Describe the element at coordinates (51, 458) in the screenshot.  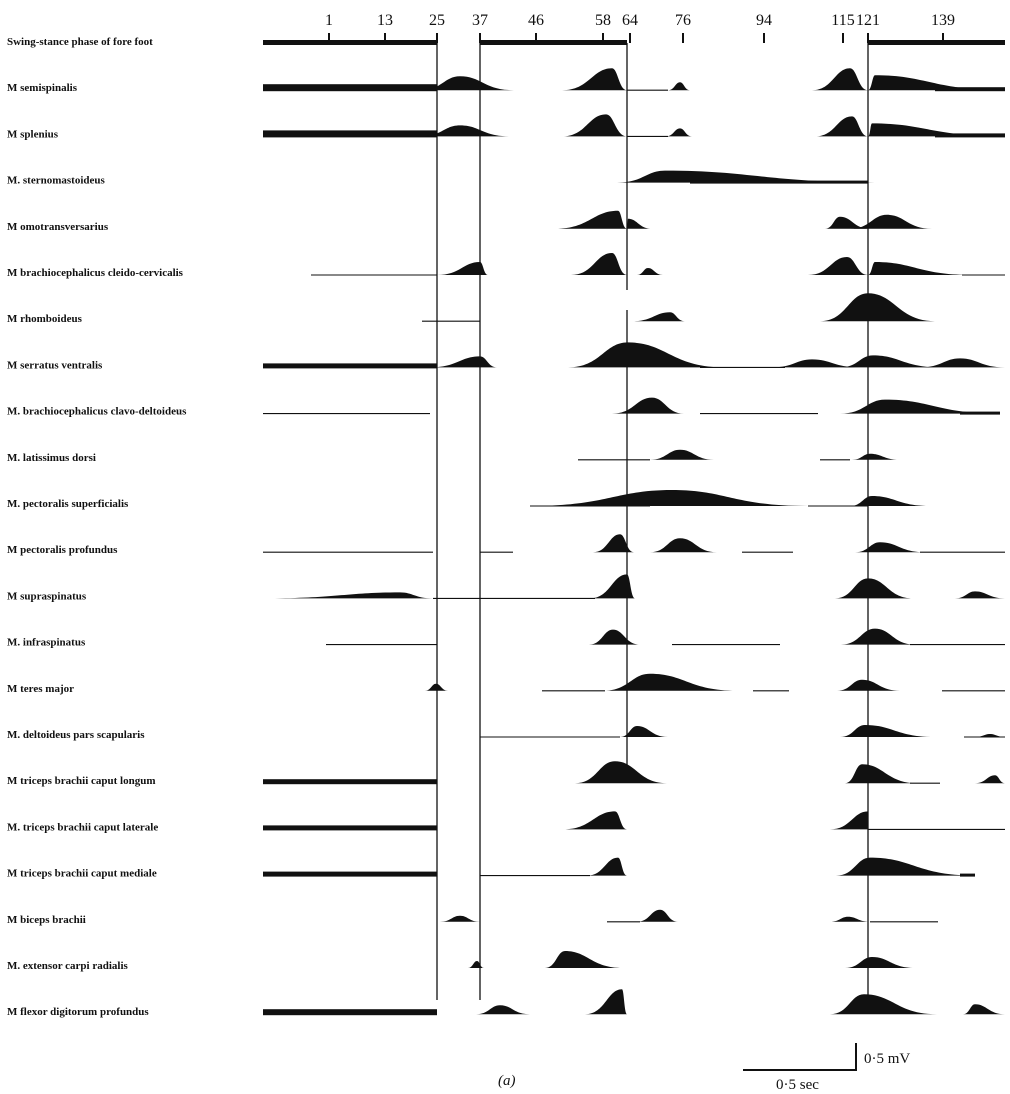
I see `muscle-label: M. latissimus dorsi` at that location.